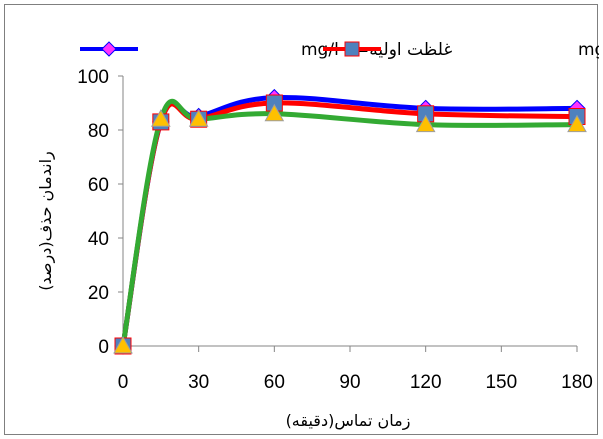  What do you see at coordinates (461, 50) in the screenshot?
I see `legend-entry-series-2: غلظت اولیه=10 mg/l` at bounding box center [461, 50].